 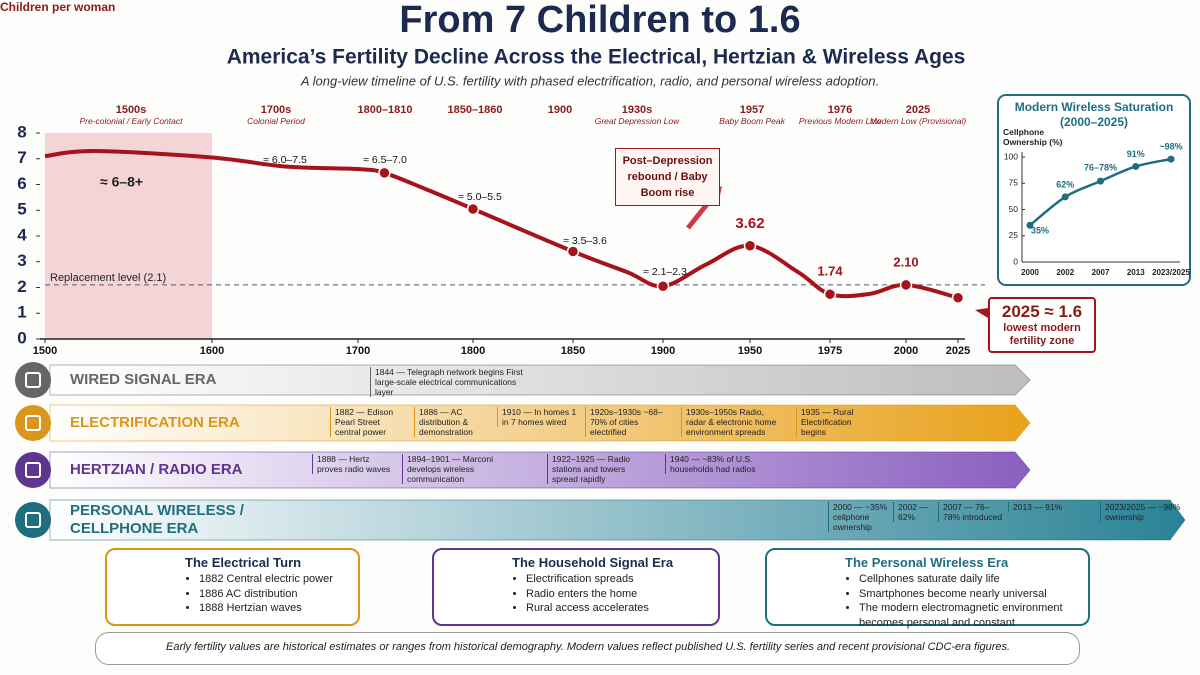 What do you see at coordinates (358, 351) in the screenshot?
I see `x-tick-label: 1700` at bounding box center [358, 351].